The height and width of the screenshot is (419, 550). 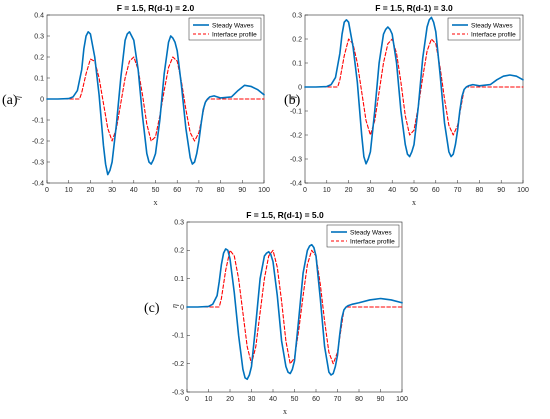 I want to click on panel-label: (c), so click(x=152, y=308).